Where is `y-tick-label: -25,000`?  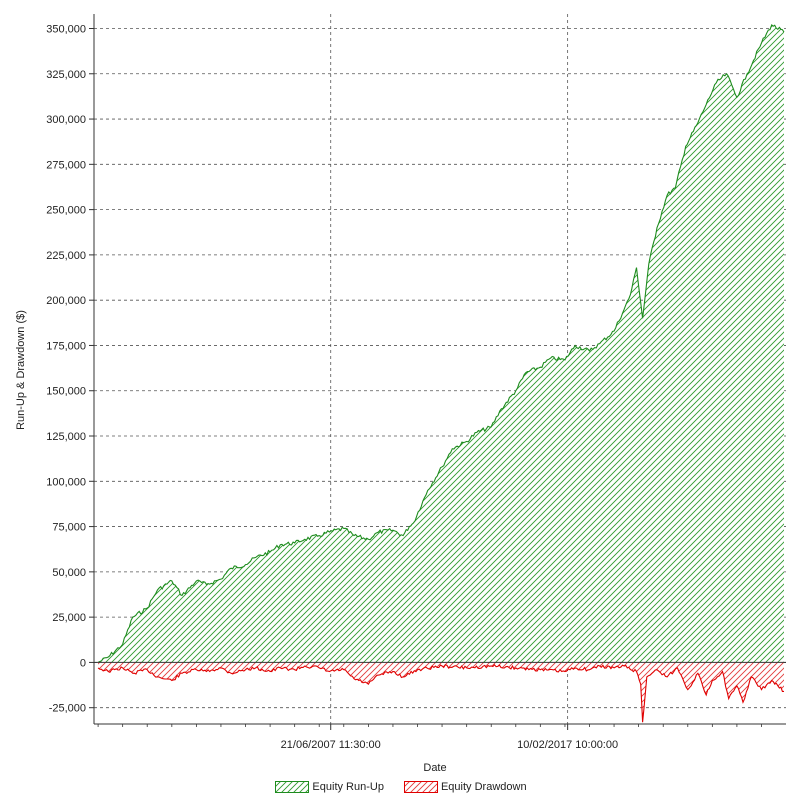
y-tick-label: -25,000 is located at coordinates (67, 709).